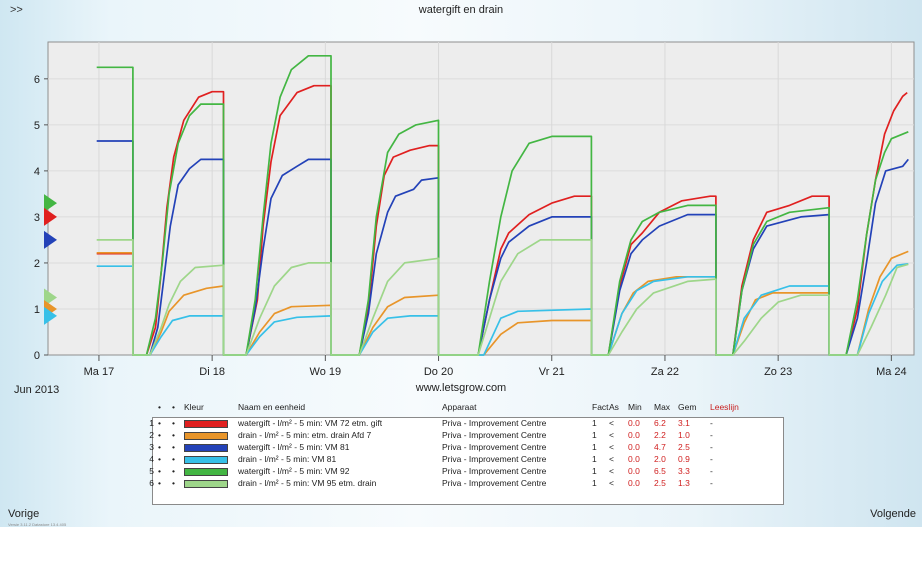 The image size is (922, 580). I want to click on x-tick-label: Ma 17, so click(99, 372).